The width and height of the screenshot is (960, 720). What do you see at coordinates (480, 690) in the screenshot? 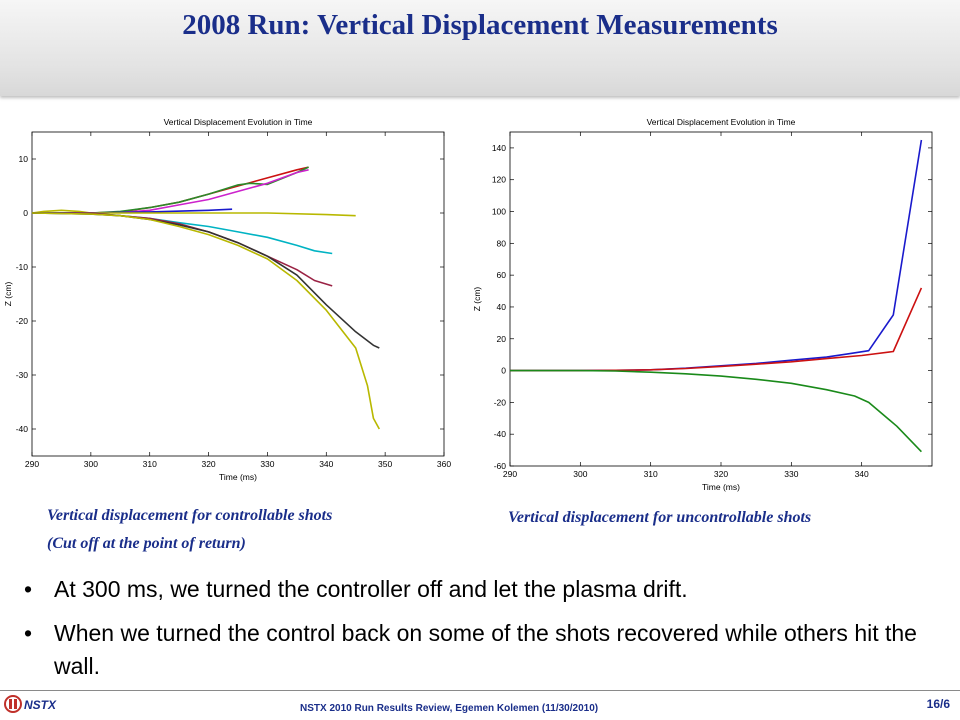
I see `footer-divider` at bounding box center [480, 690].